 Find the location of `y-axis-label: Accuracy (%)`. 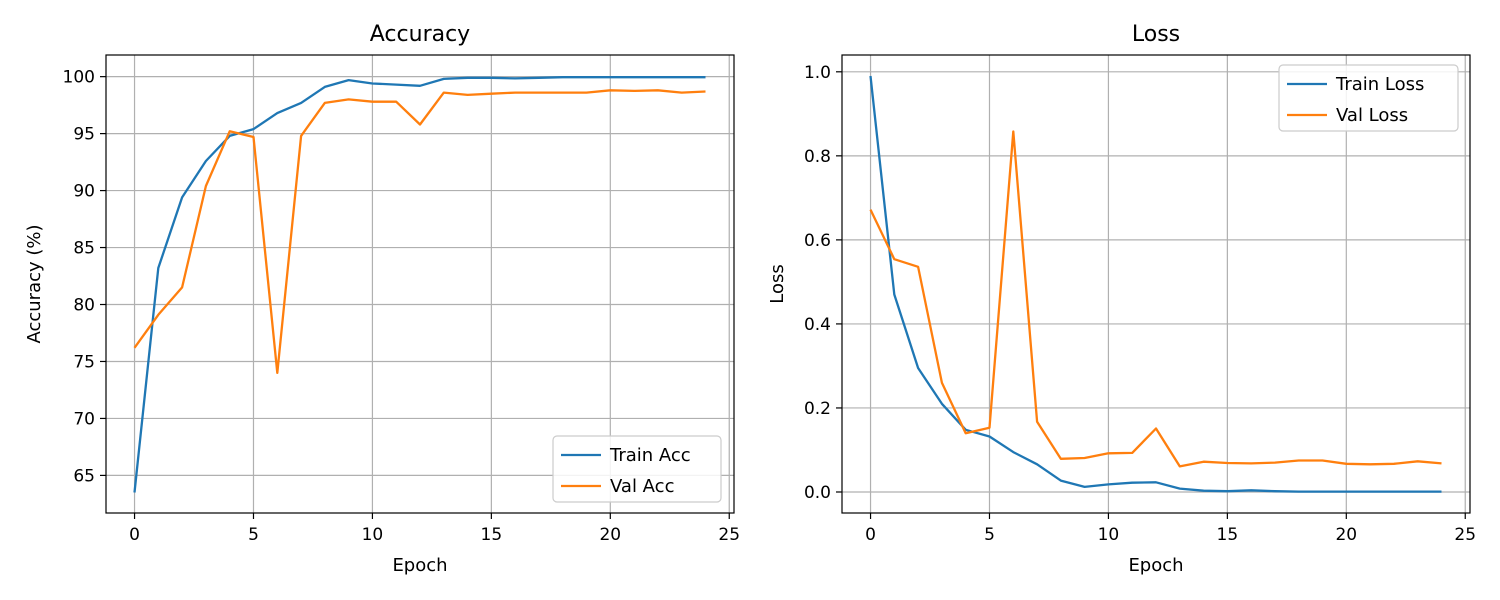

y-axis-label: Accuracy (%) is located at coordinates (34, 283).